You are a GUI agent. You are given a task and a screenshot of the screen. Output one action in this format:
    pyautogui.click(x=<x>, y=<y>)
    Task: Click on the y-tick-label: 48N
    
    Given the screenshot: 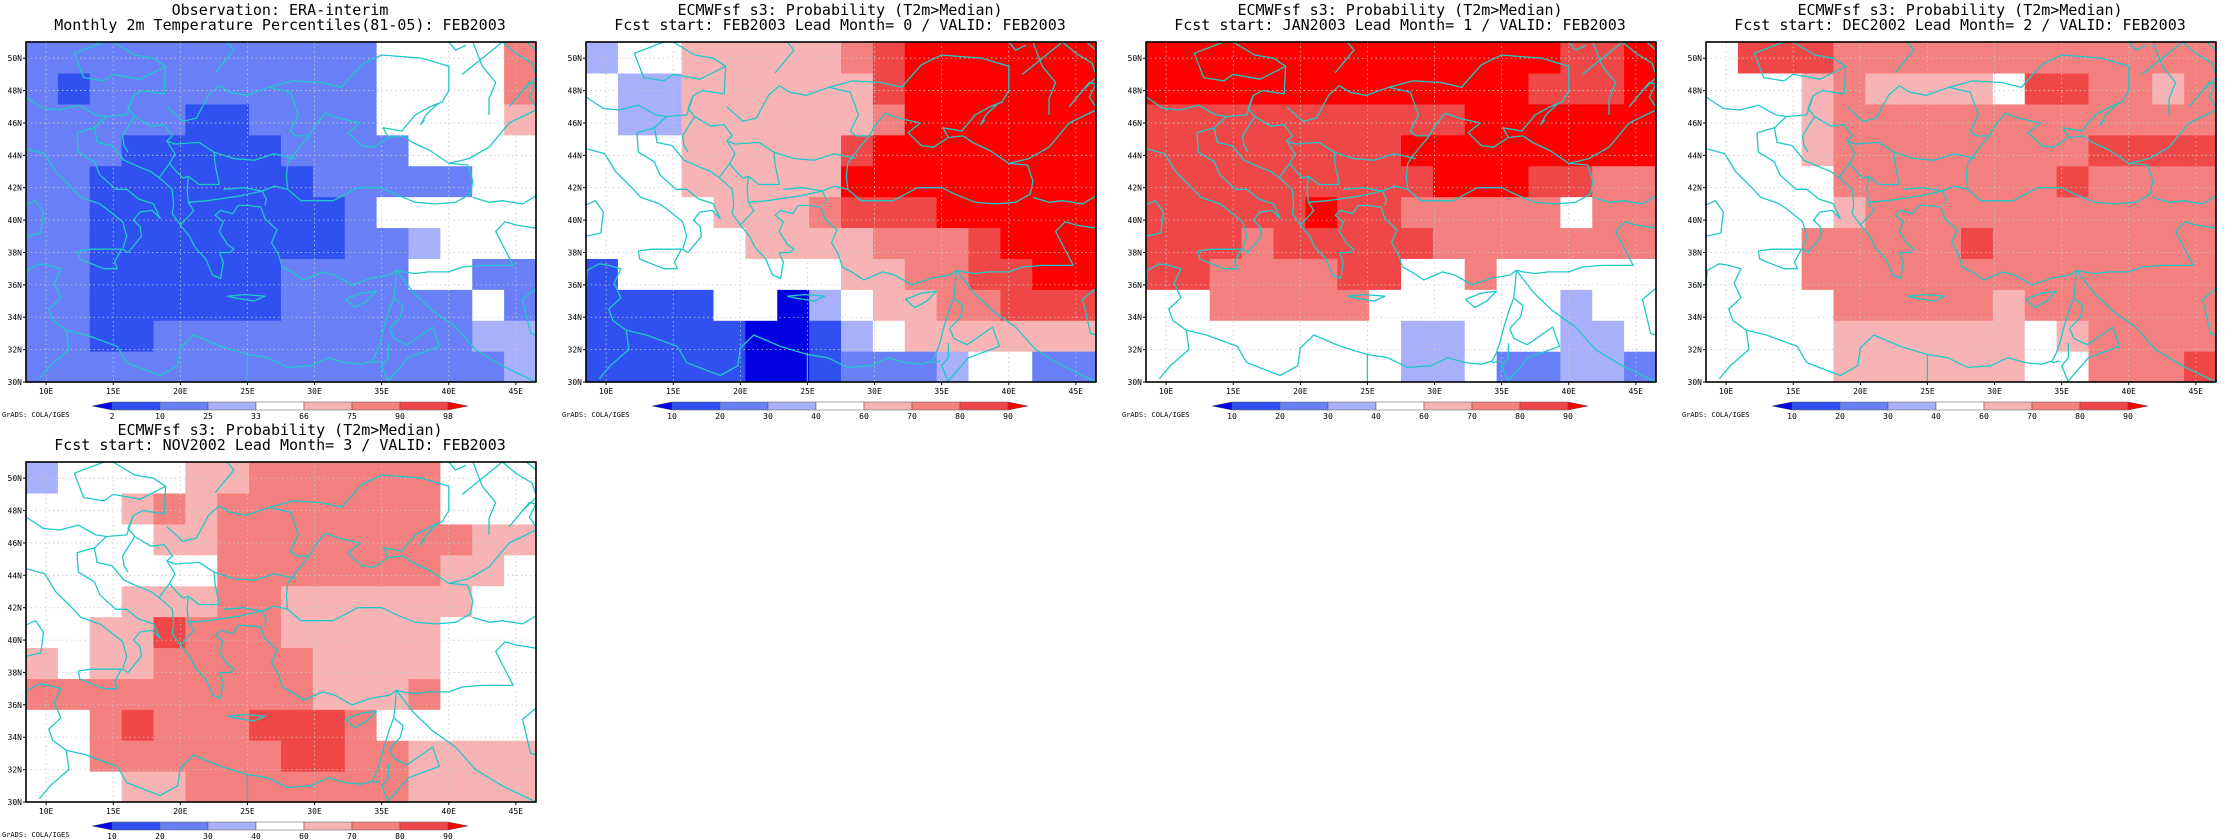 What is the action you would take?
    pyautogui.click(x=575, y=91)
    